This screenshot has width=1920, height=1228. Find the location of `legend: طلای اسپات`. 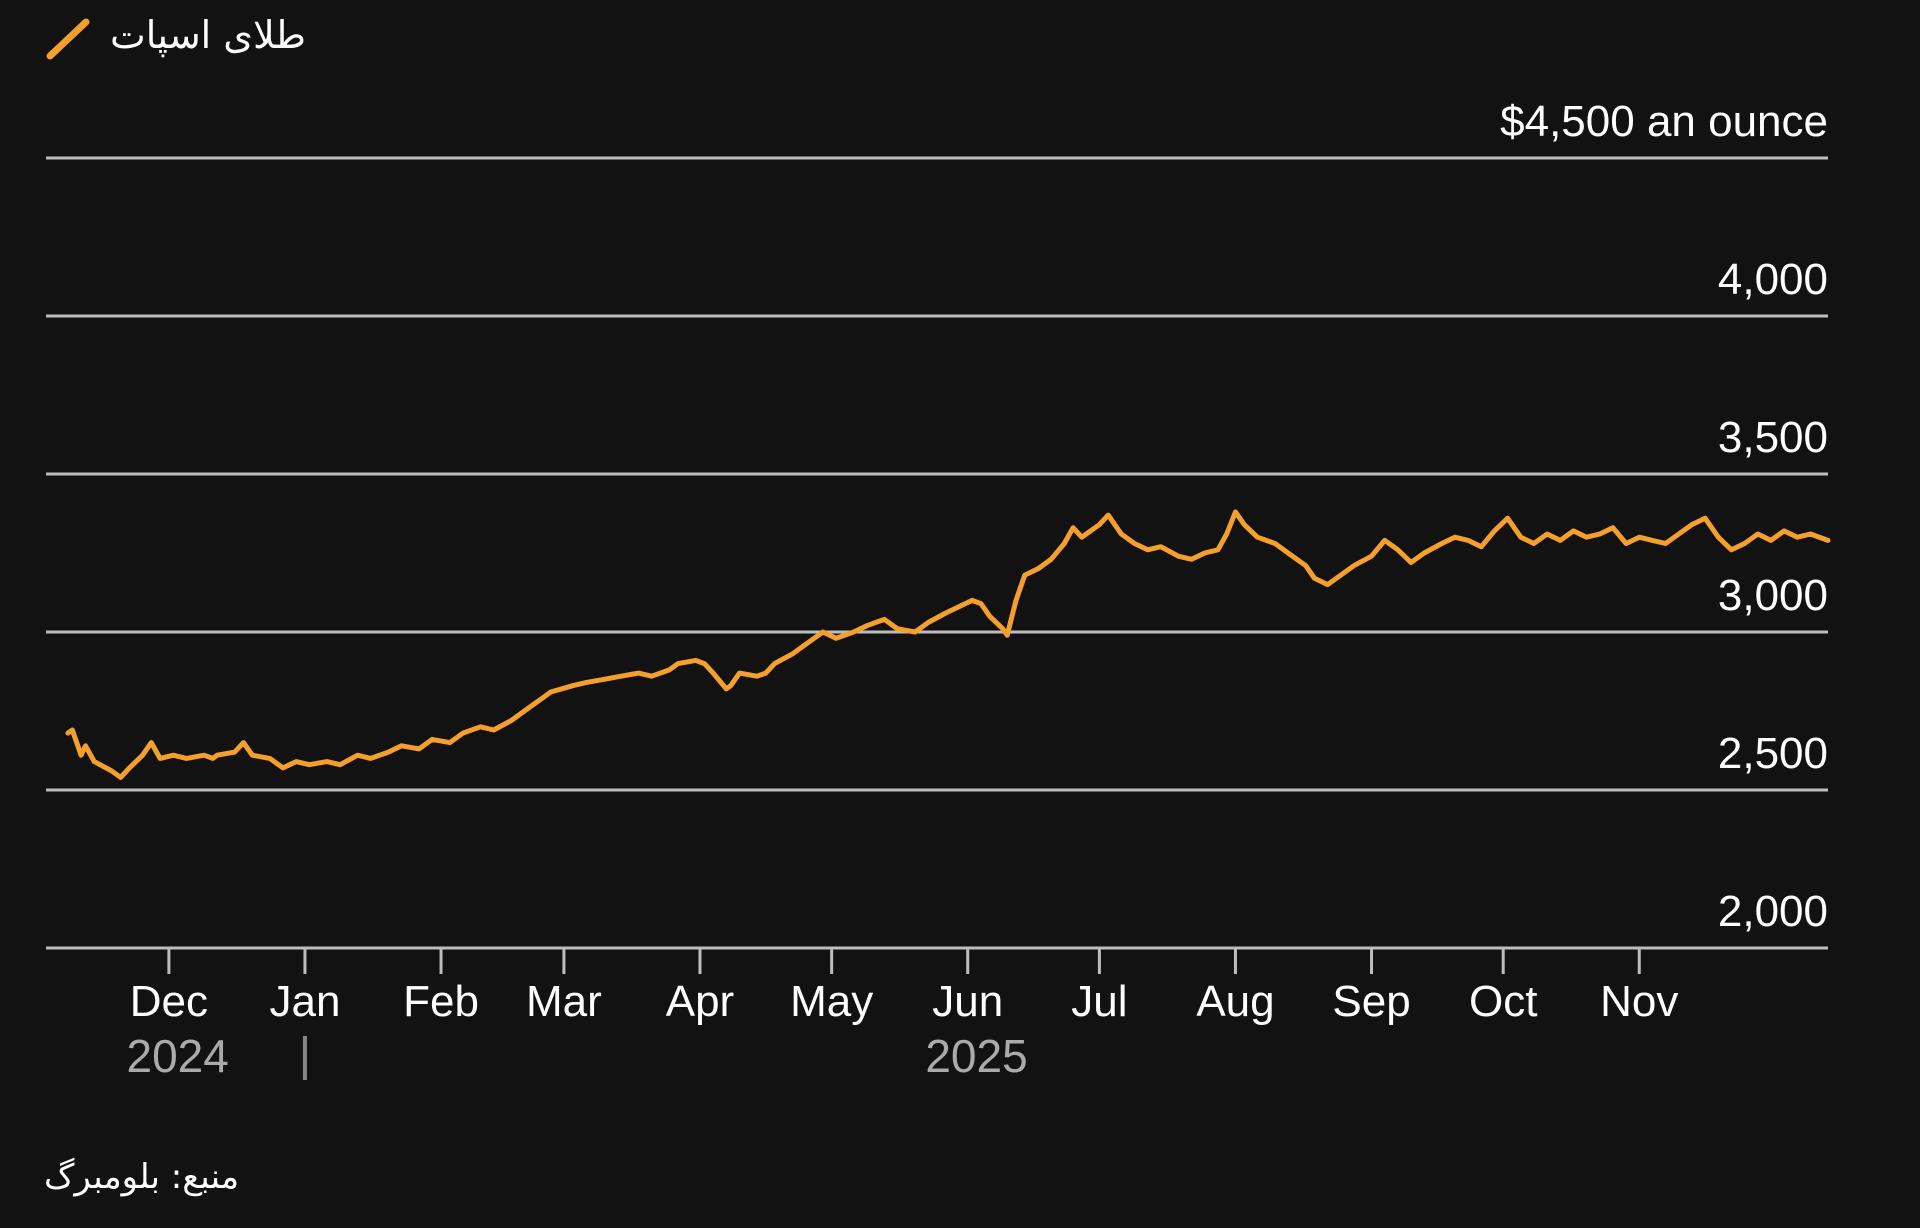

legend: طلای اسپات is located at coordinates (176, 36).